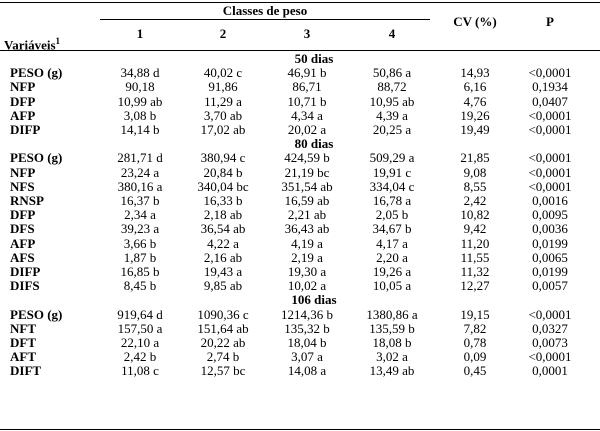 This screenshot has width=600, height=431. What do you see at coordinates (23, 342) in the screenshot?
I see `row-variable: DFT` at bounding box center [23, 342].